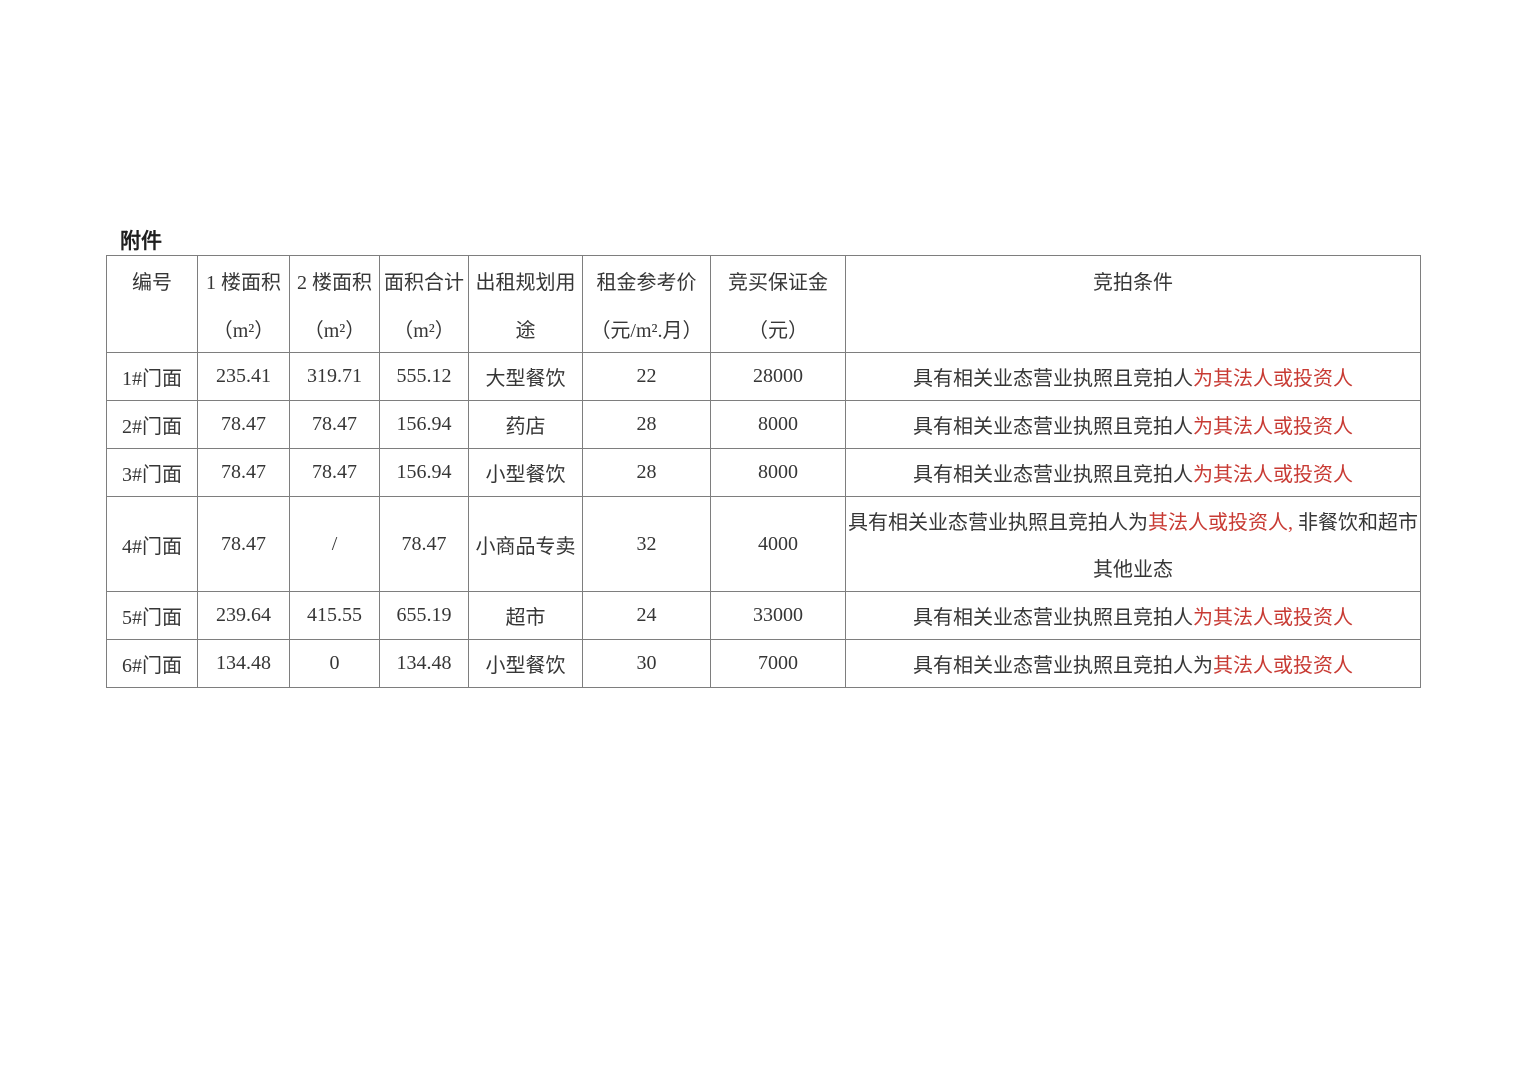  What do you see at coordinates (1355, 523) in the screenshot?
I see `condition-text: 非餐饮和超市` at bounding box center [1355, 523].